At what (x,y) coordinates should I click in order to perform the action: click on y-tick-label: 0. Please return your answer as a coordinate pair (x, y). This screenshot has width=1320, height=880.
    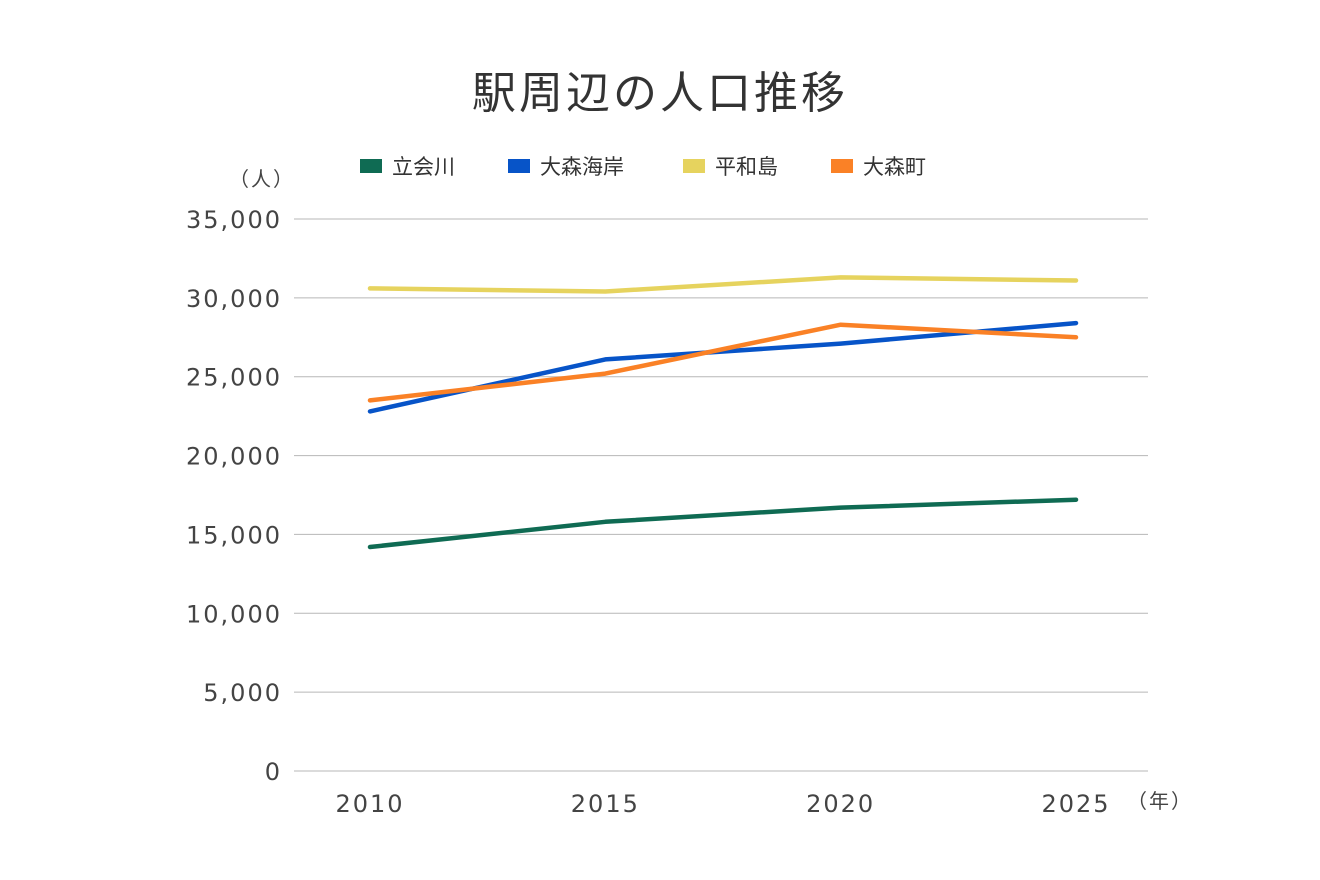
    Looking at the image, I should click on (273, 772).